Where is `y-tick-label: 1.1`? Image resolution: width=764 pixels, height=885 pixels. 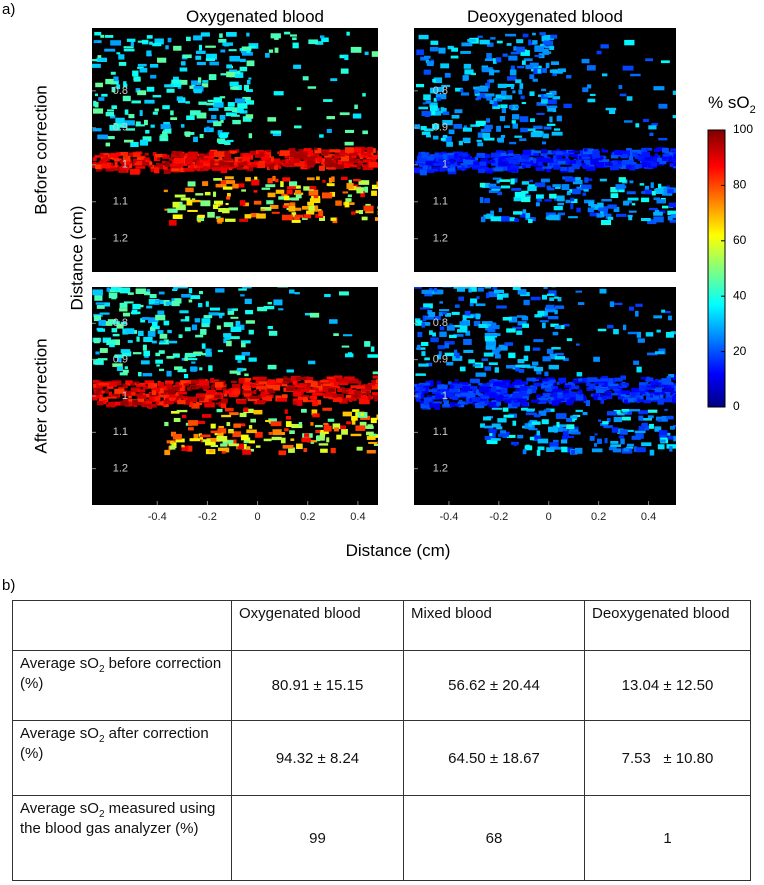
y-tick-label: 1.1 is located at coordinates (440, 202).